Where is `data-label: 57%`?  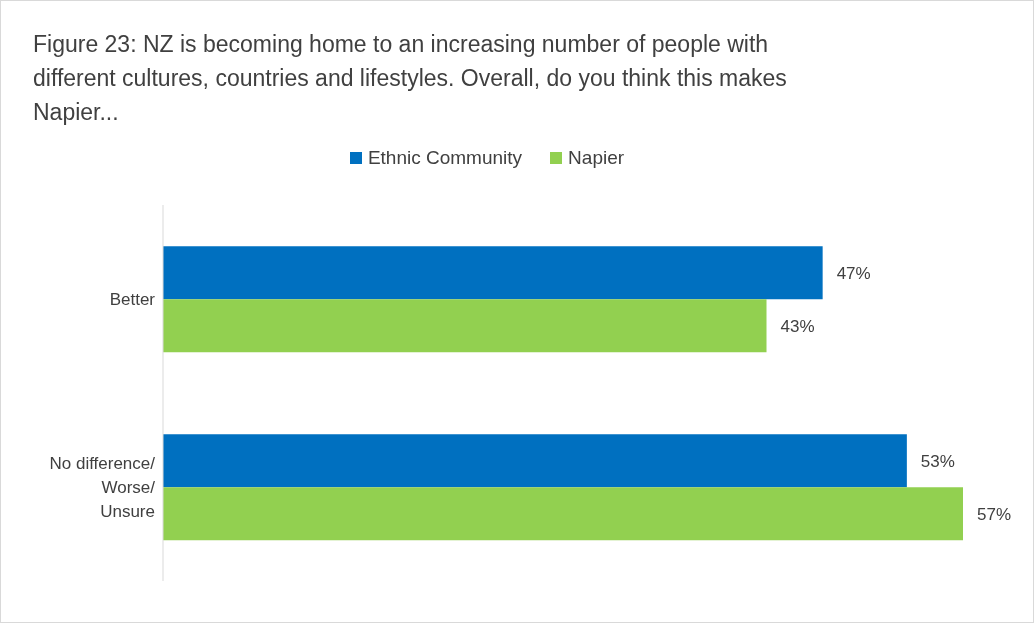 data-label: 57% is located at coordinates (994, 514).